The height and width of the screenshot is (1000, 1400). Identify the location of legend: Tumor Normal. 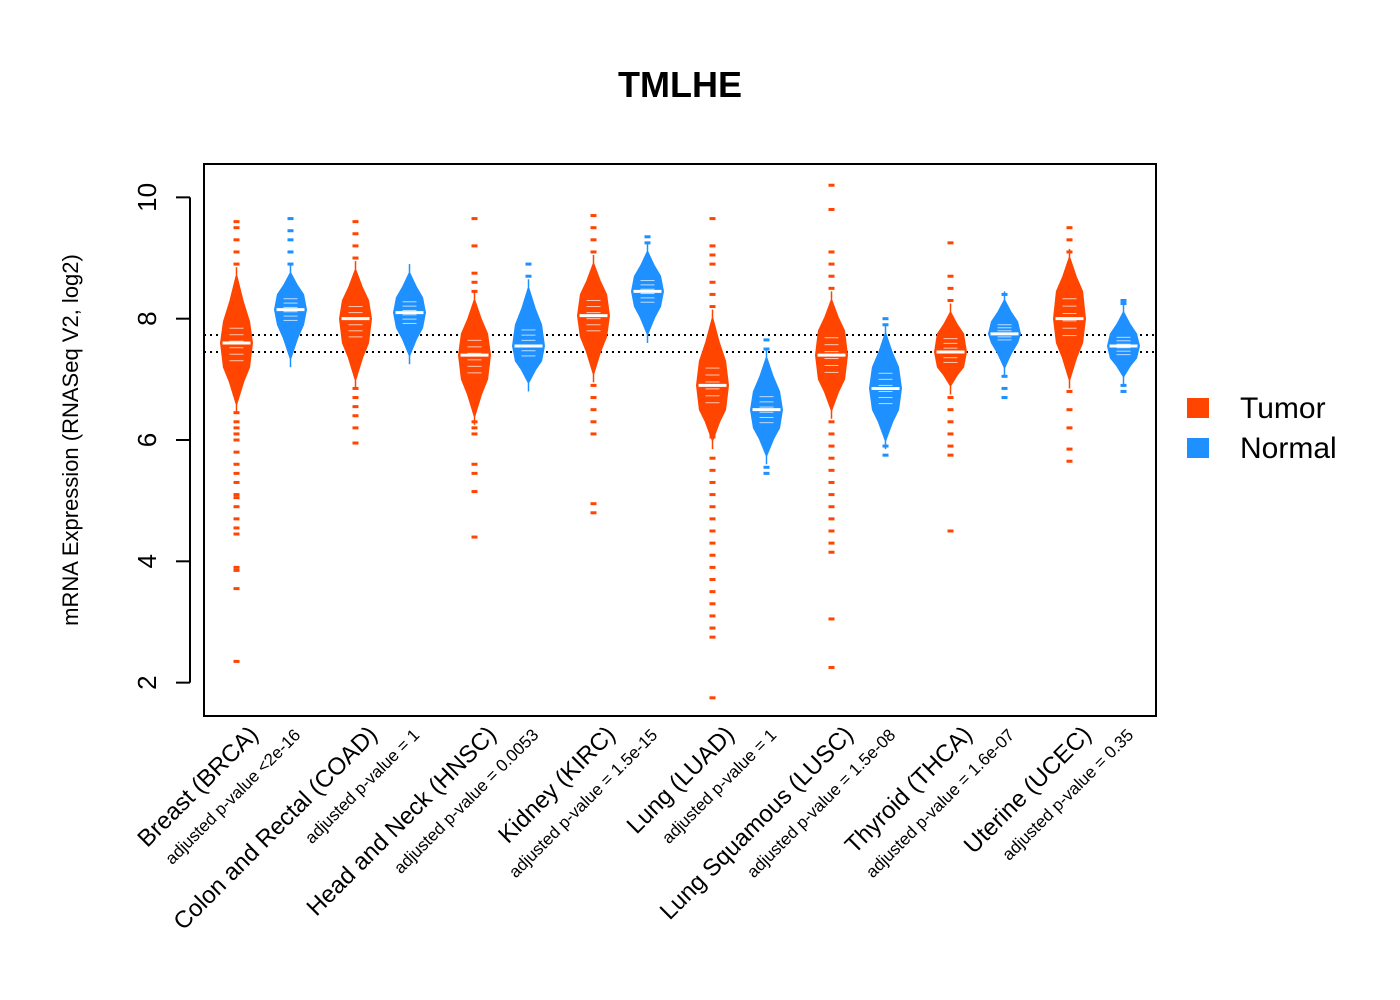
(1262, 428).